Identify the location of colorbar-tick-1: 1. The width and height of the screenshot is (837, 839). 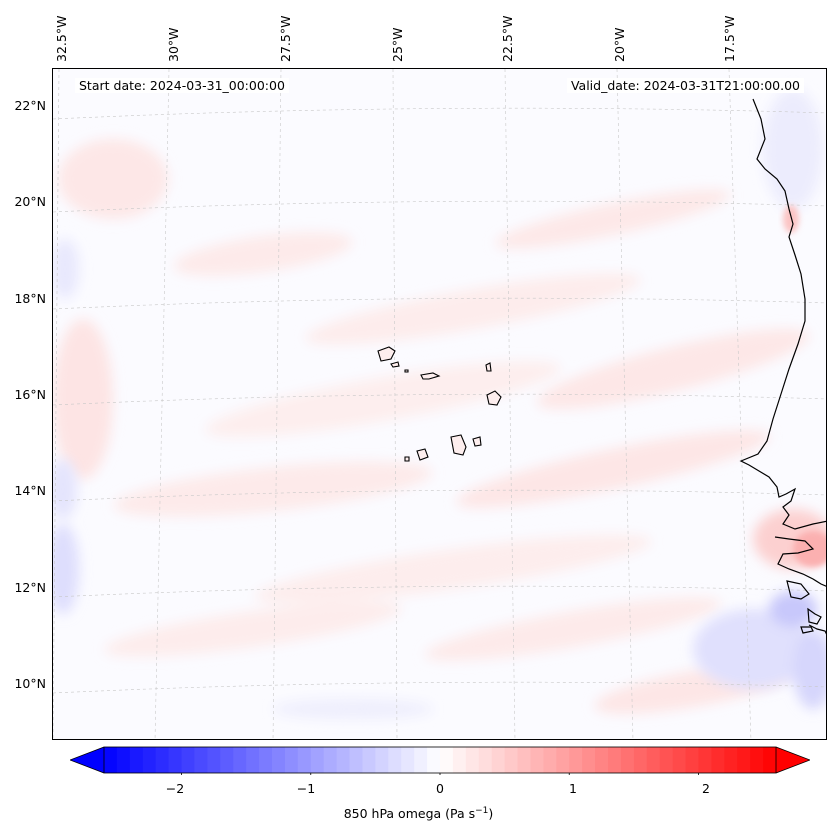
(573, 788).